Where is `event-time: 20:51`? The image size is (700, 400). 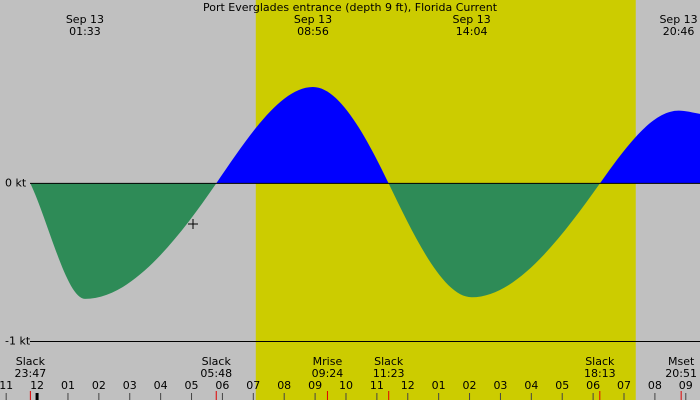 event-time: 20:51 is located at coordinates (681, 373).